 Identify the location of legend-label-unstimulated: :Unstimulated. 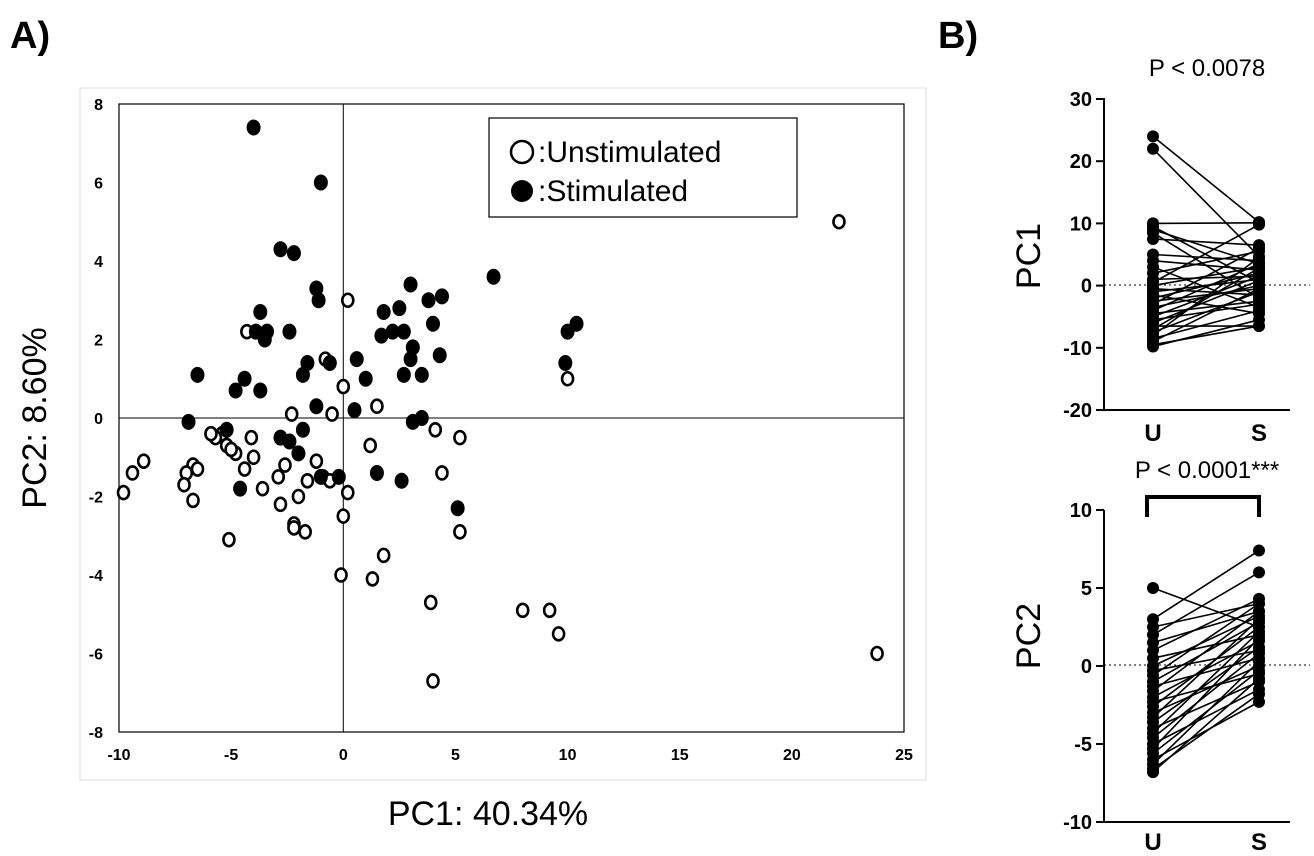
(629, 152).